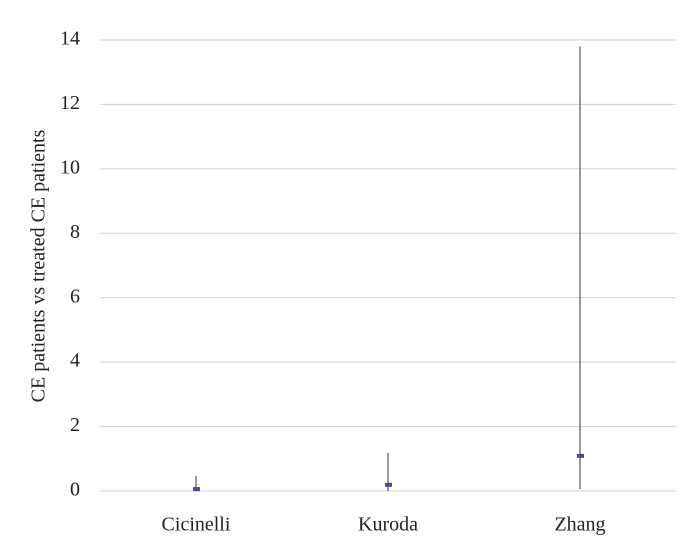 This screenshot has height=549, width=700. Describe the element at coordinates (75, 361) in the screenshot. I see `y-tick-label: 4` at that location.